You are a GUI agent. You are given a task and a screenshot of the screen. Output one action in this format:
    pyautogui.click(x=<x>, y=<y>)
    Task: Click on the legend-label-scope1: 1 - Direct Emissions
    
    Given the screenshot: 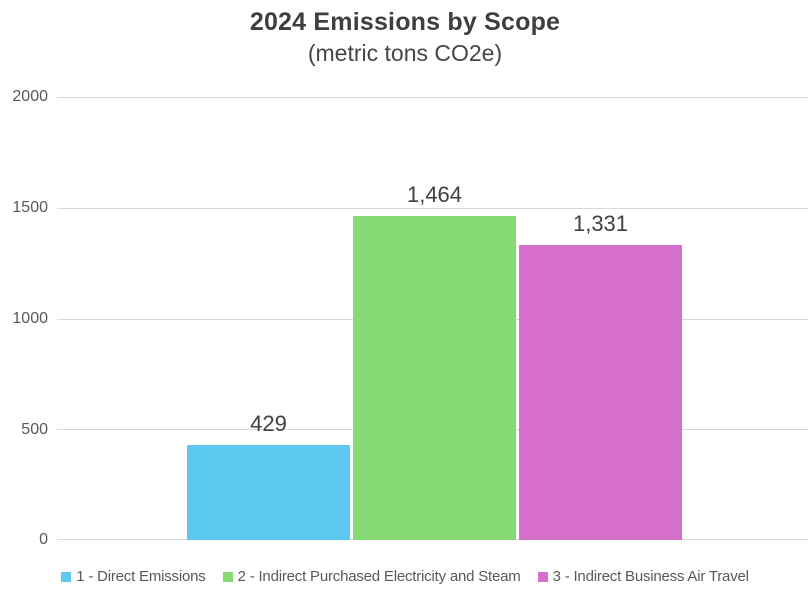 What is the action you would take?
    pyautogui.click(x=141, y=576)
    